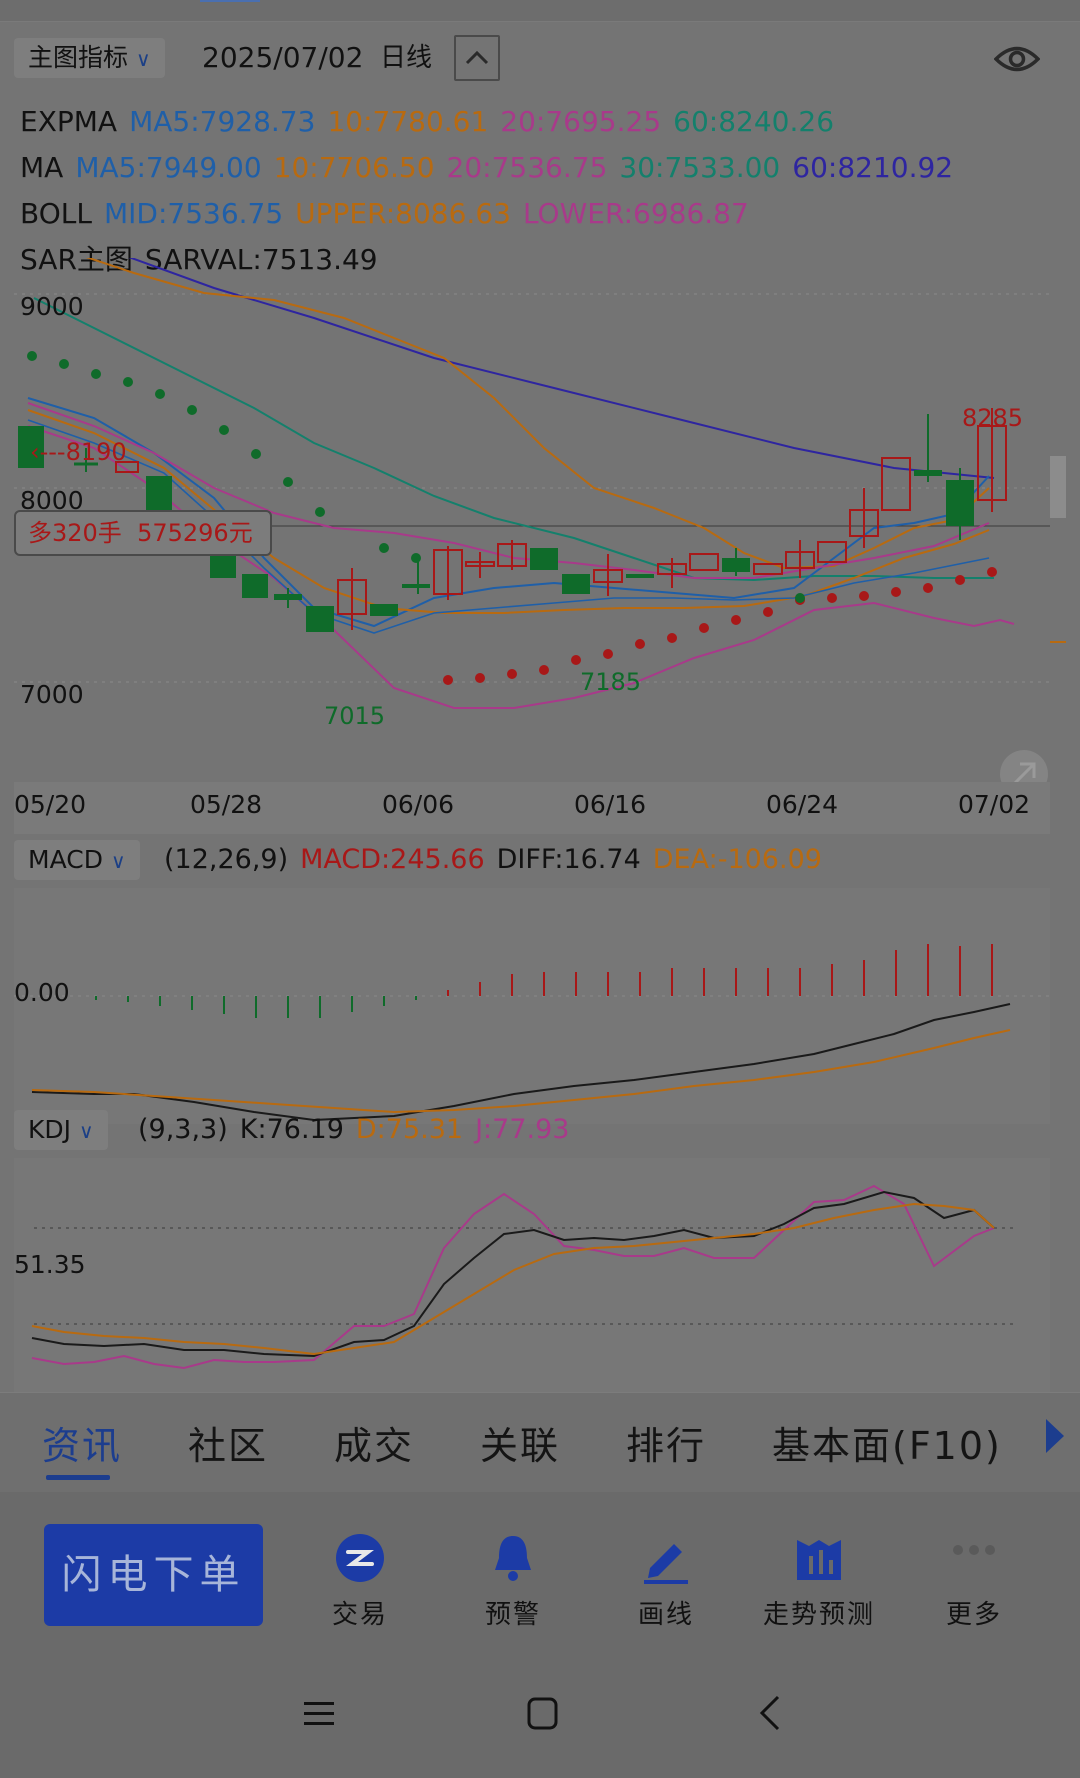  I want to click on ma-ma10: 10:7706.50, so click(354, 167).